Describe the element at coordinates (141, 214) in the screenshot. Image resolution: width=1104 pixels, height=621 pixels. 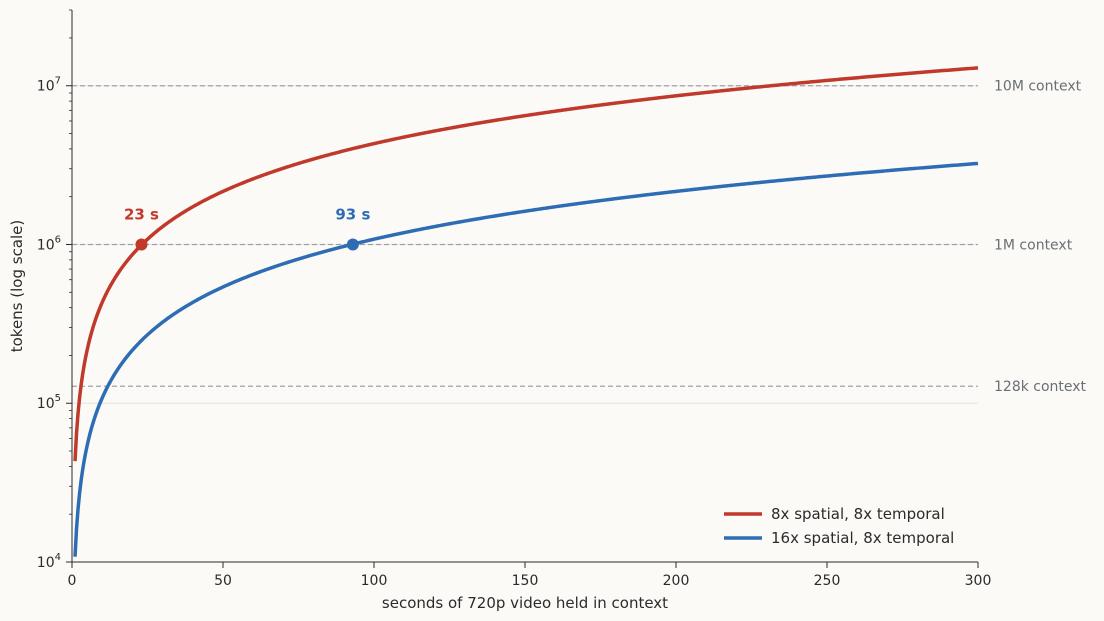
I see `crossing-label: 23 s` at that location.